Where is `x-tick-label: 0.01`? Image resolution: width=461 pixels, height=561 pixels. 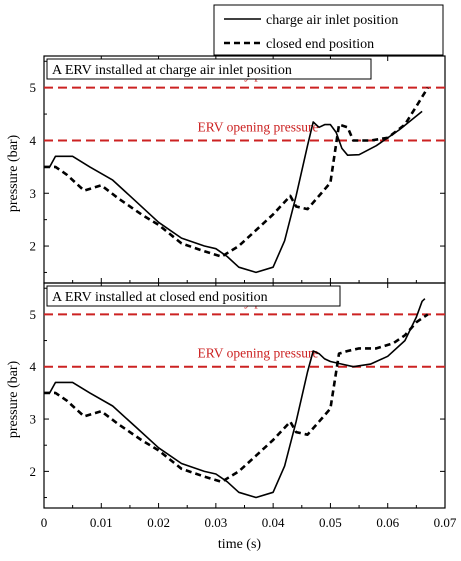
x-tick-label: 0.01 is located at coordinates (101, 522).